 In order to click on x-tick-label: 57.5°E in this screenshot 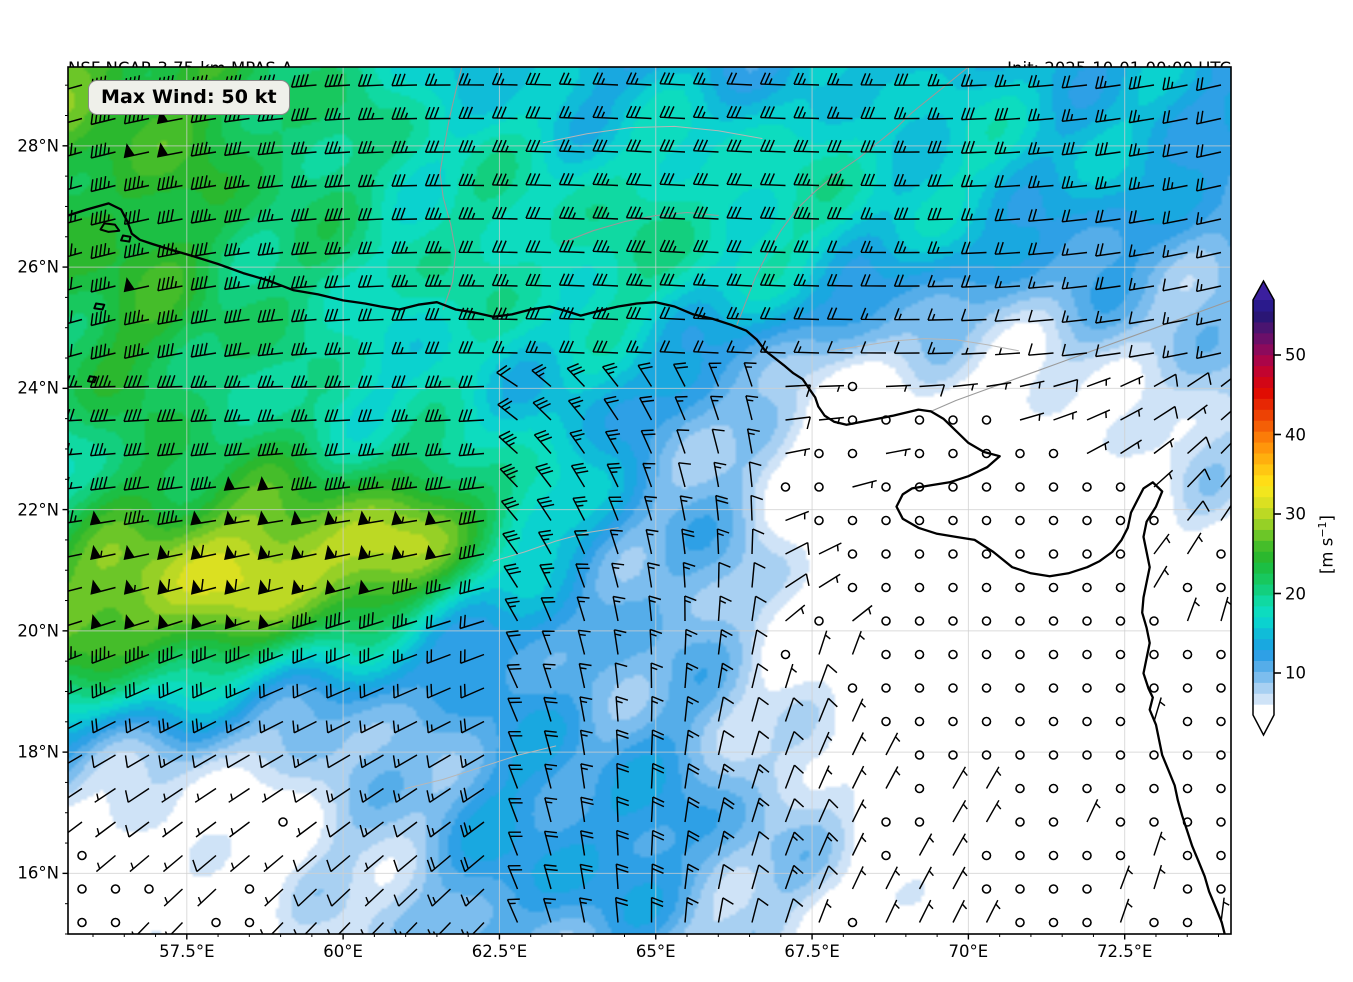, I will do `click(187, 951)`.